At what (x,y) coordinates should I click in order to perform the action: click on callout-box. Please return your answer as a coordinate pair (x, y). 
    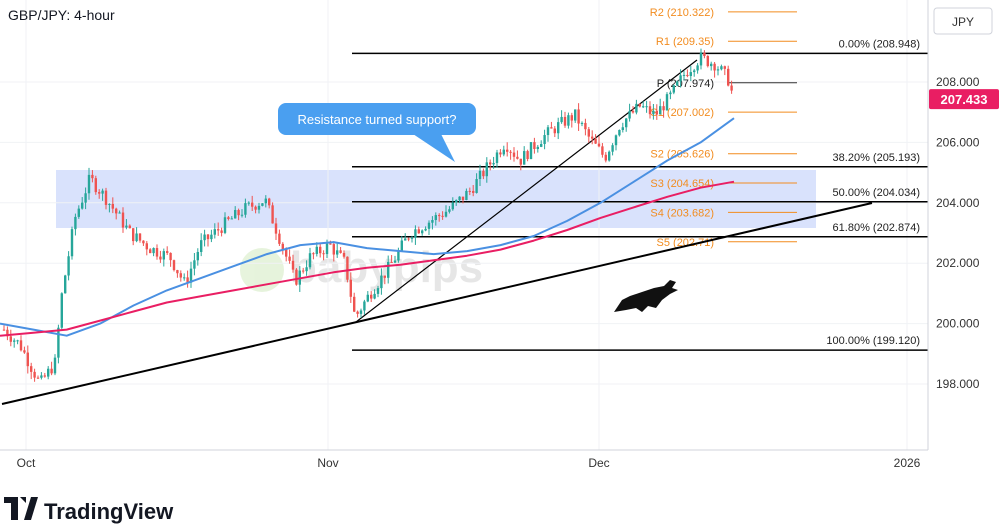
    Looking at the image, I should click on (377, 119).